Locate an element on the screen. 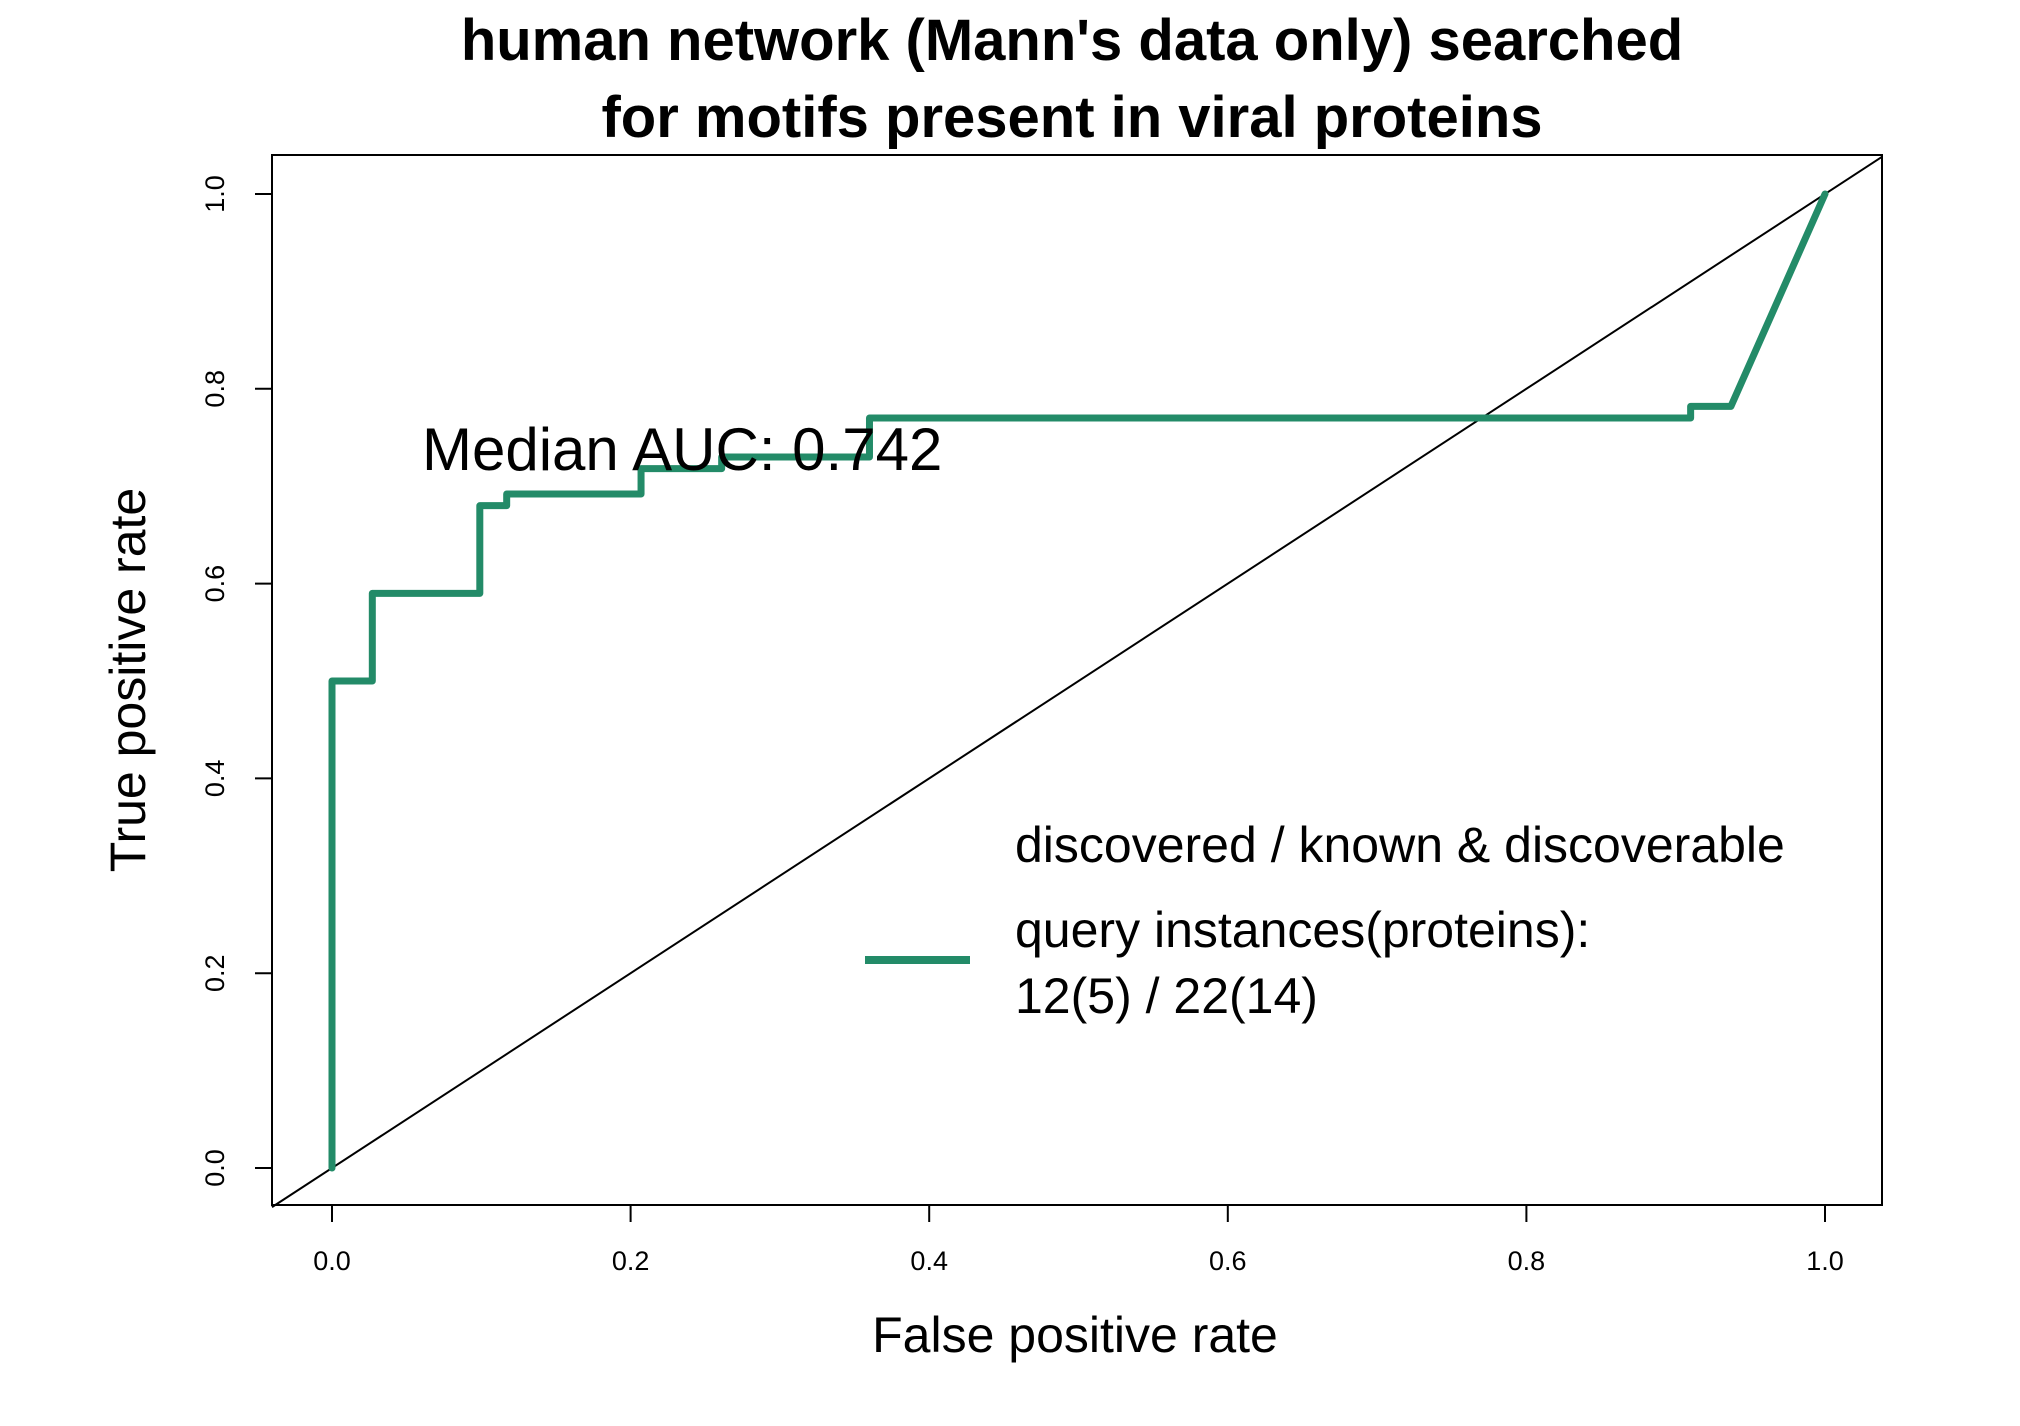 The width and height of the screenshot is (2020, 1426). median-auc-annotation: Median AUC: 0.742 is located at coordinates (682, 449).